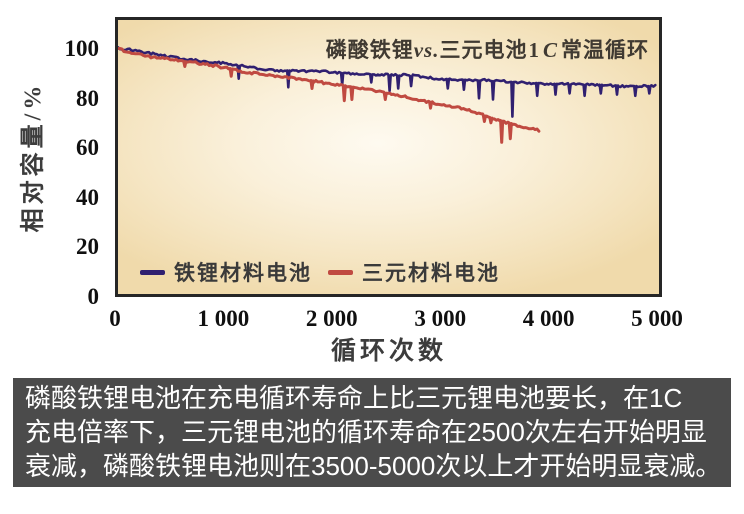 The width and height of the screenshot is (744, 514). Describe the element at coordinates (320, 272) in the screenshot. I see `legend: 铁锂材料电池 三元材料电池` at that location.